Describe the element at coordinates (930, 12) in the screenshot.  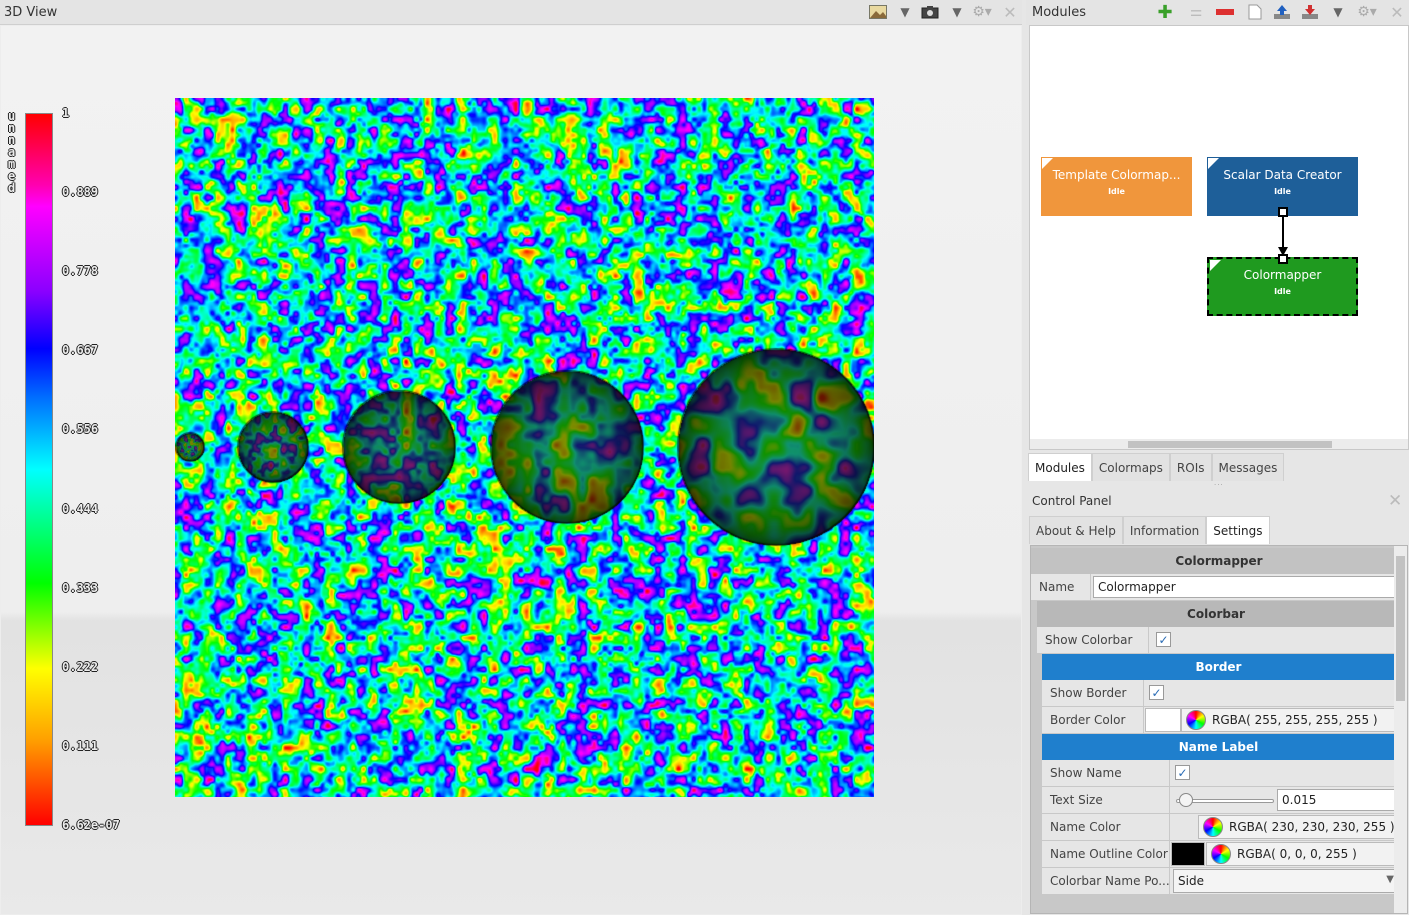
I see `camera-icon` at that location.